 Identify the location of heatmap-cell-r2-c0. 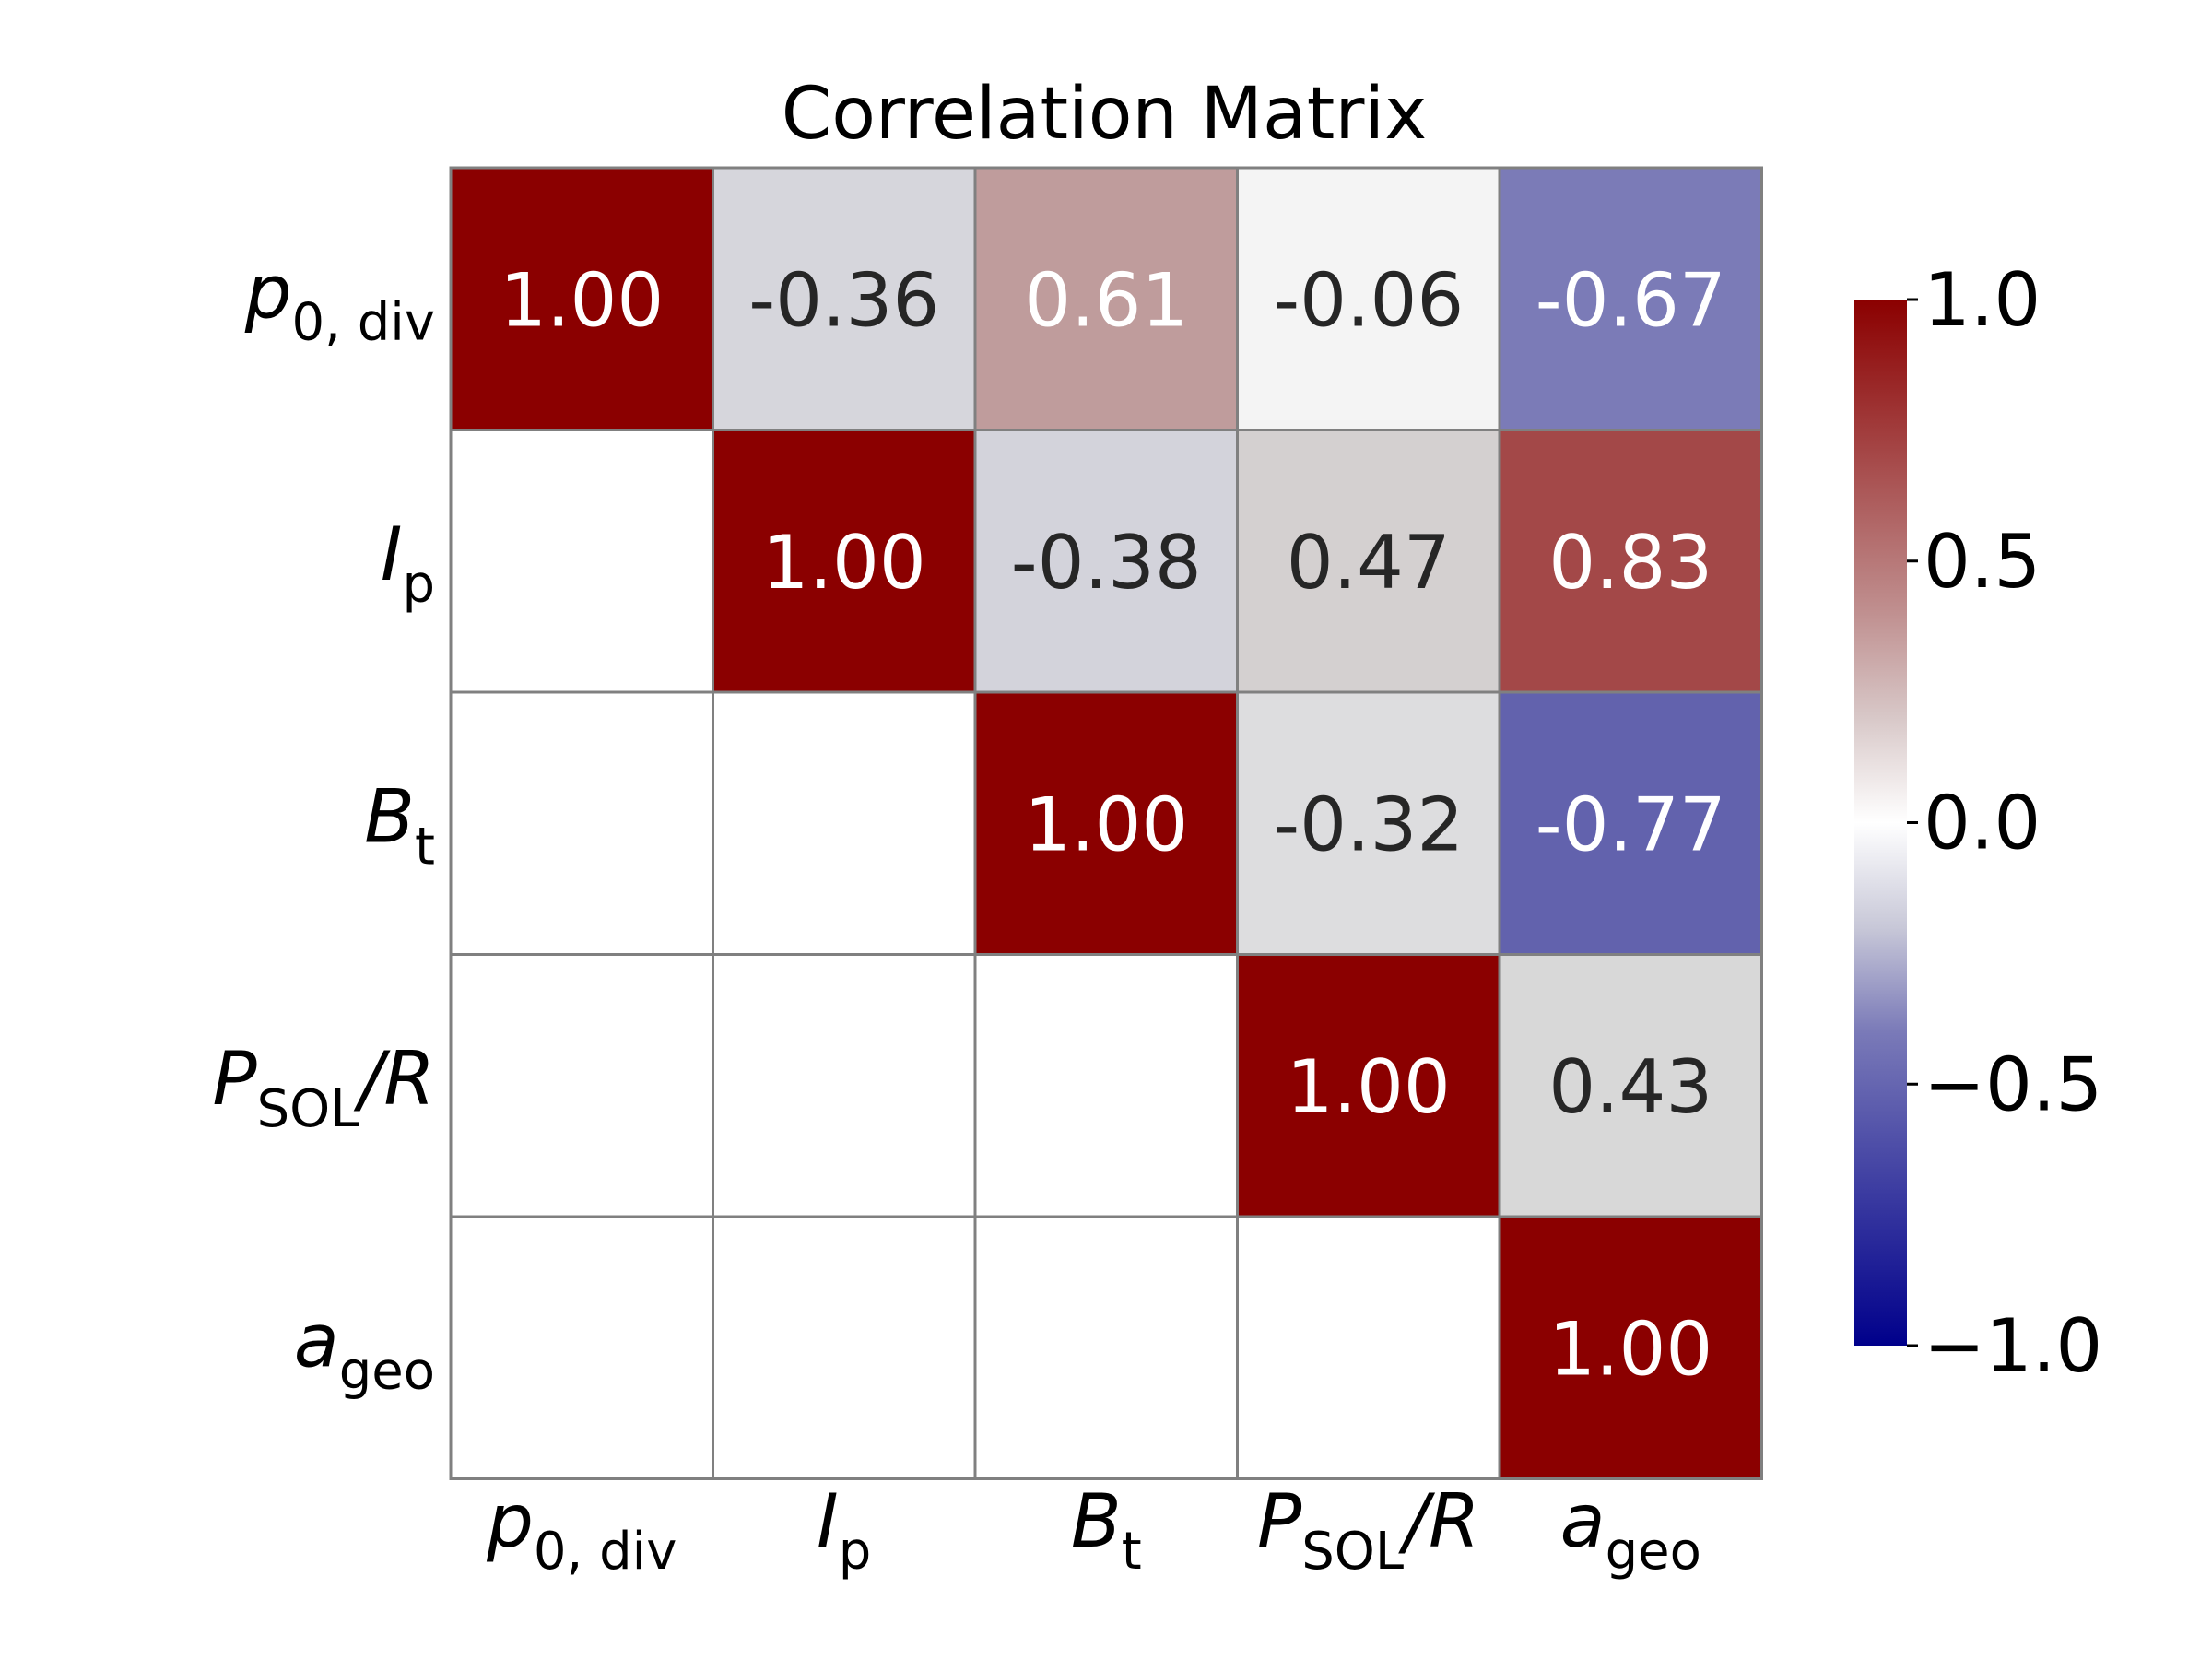
(581, 823).